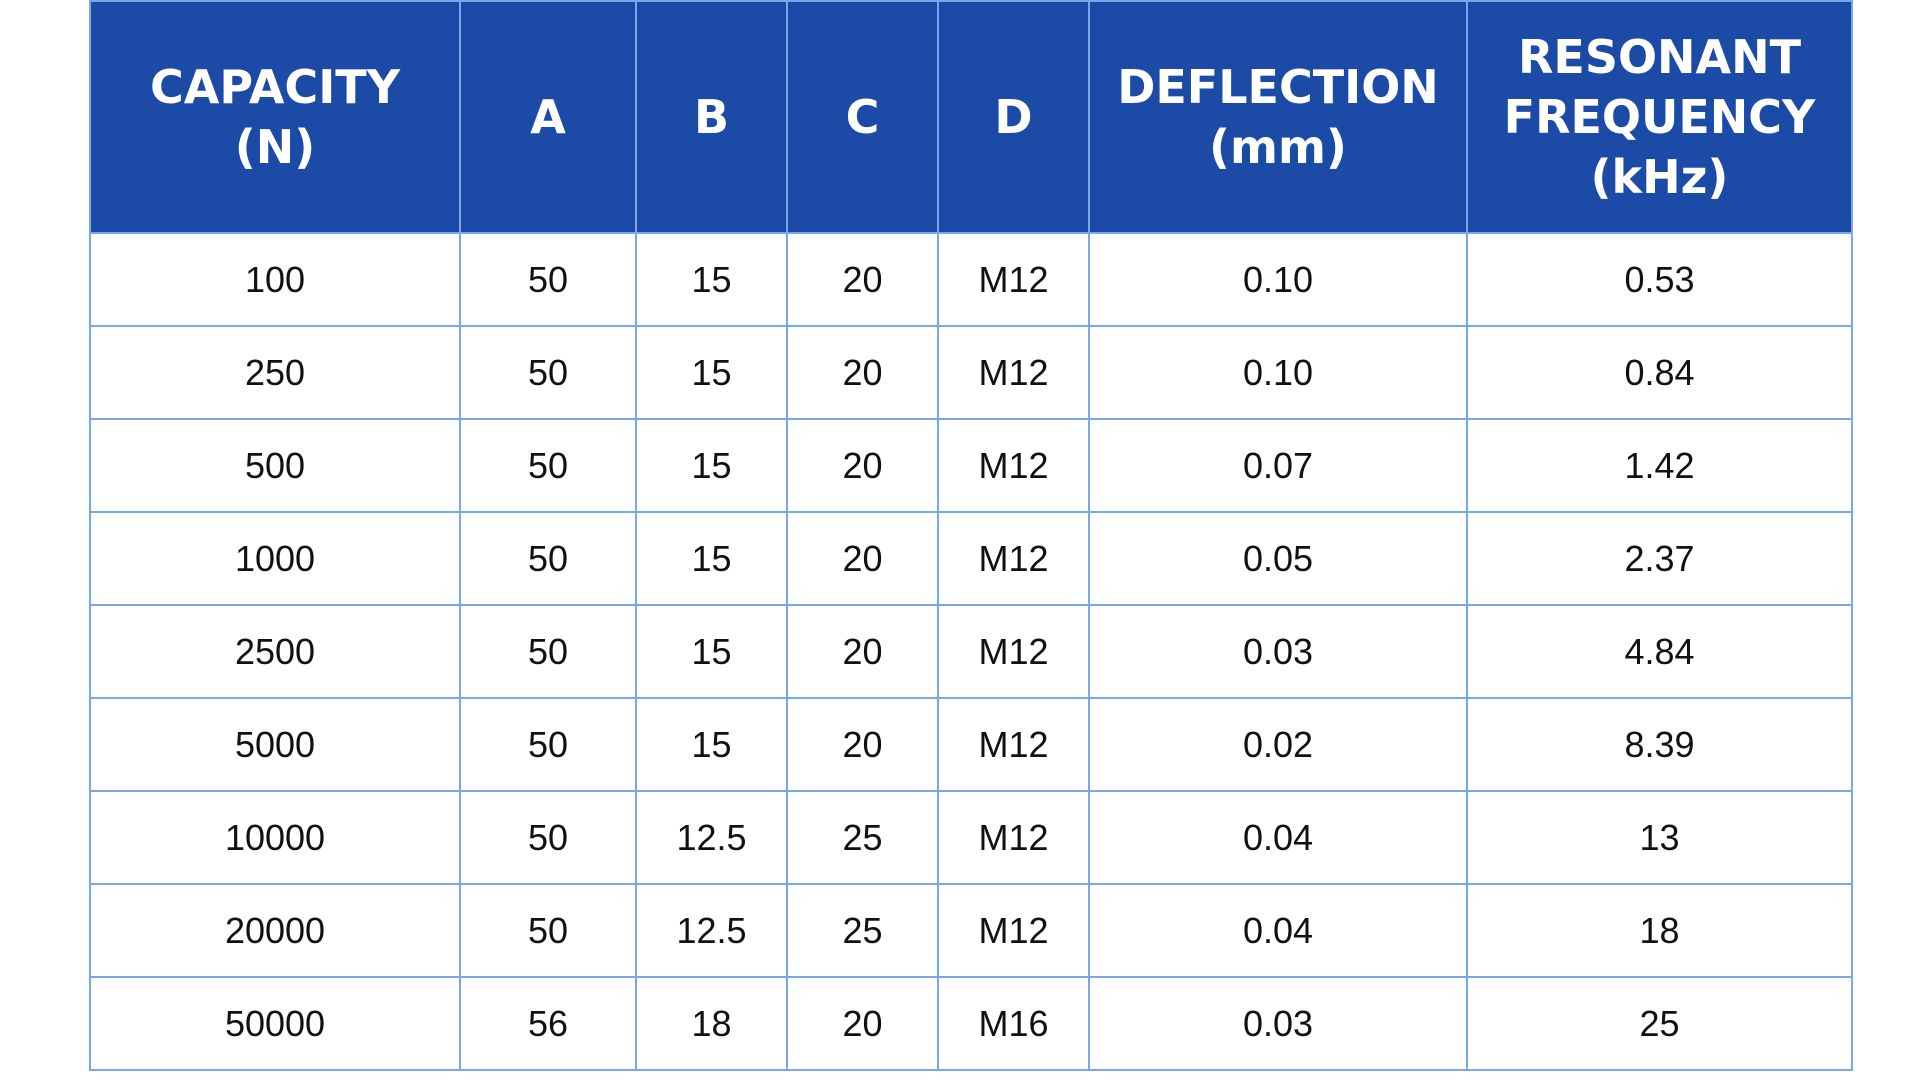 The width and height of the screenshot is (1920, 1080). I want to click on header-d-line-1: D, so click(1013, 117).